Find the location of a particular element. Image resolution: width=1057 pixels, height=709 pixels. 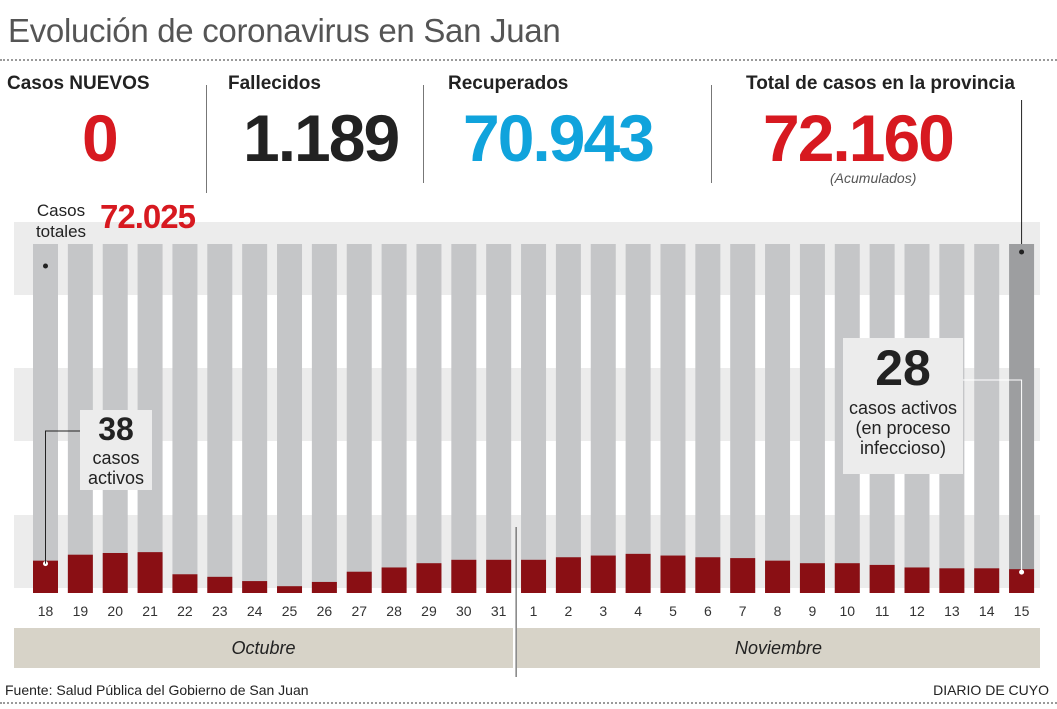

first-active-line1: casos is located at coordinates (116, 458).